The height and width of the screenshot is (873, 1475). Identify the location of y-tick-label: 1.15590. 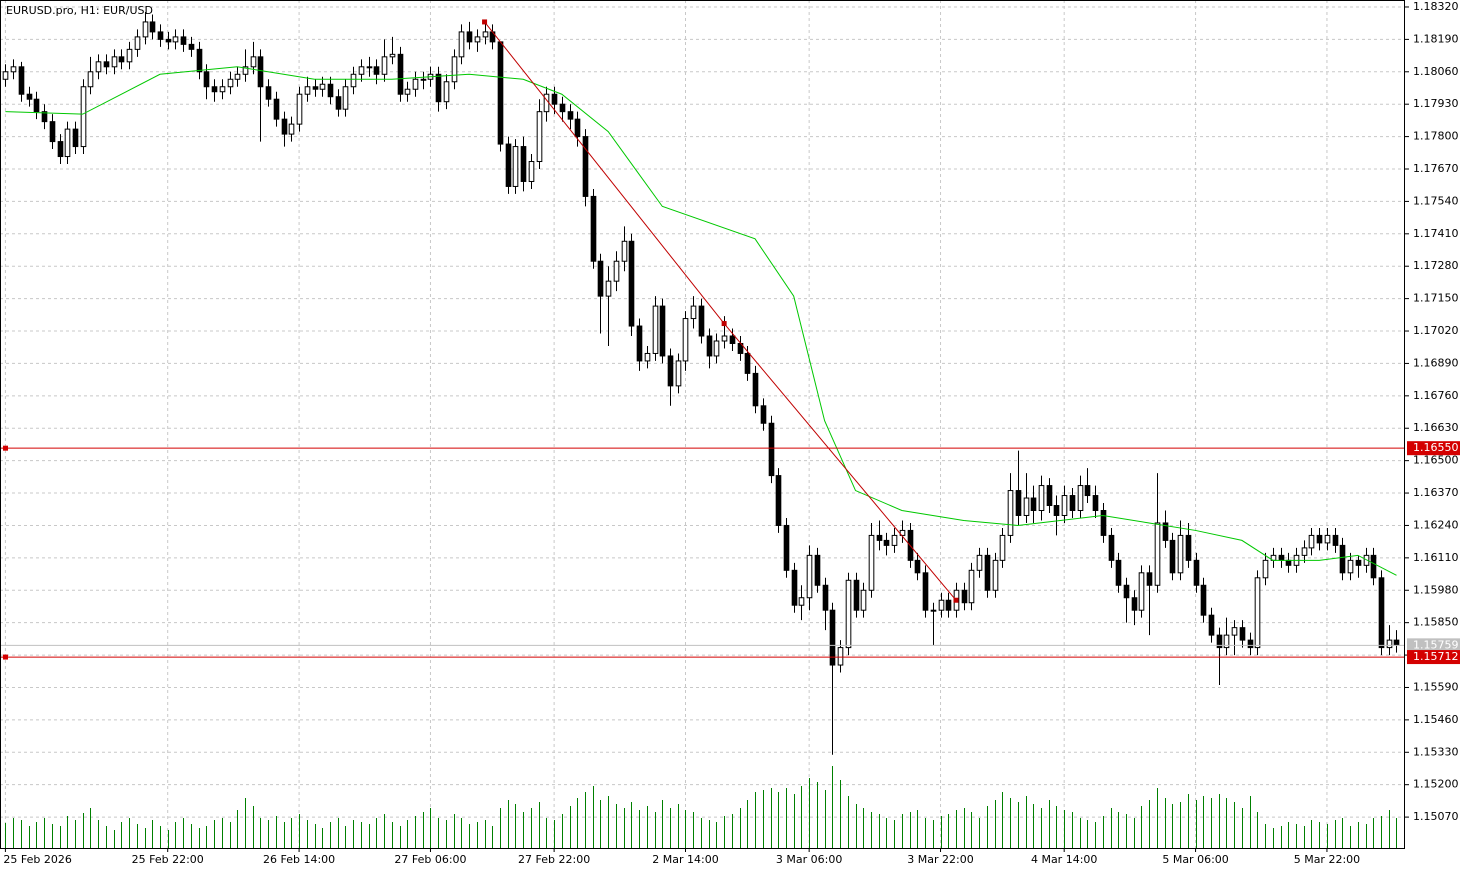
(1436, 686).